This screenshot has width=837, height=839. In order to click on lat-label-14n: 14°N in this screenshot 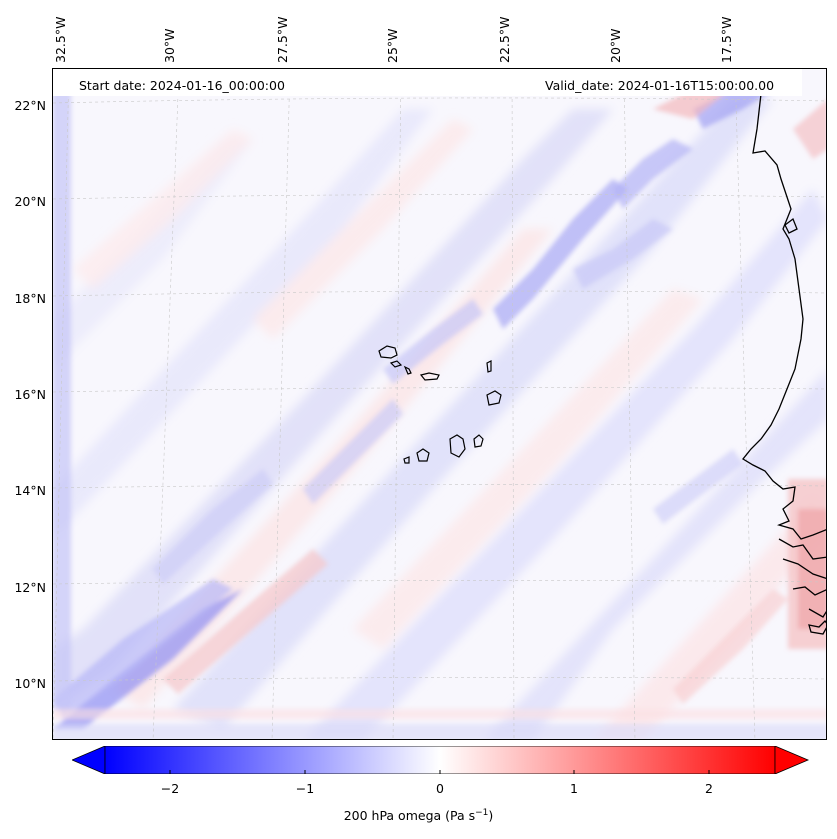, I will do `click(30, 490)`.